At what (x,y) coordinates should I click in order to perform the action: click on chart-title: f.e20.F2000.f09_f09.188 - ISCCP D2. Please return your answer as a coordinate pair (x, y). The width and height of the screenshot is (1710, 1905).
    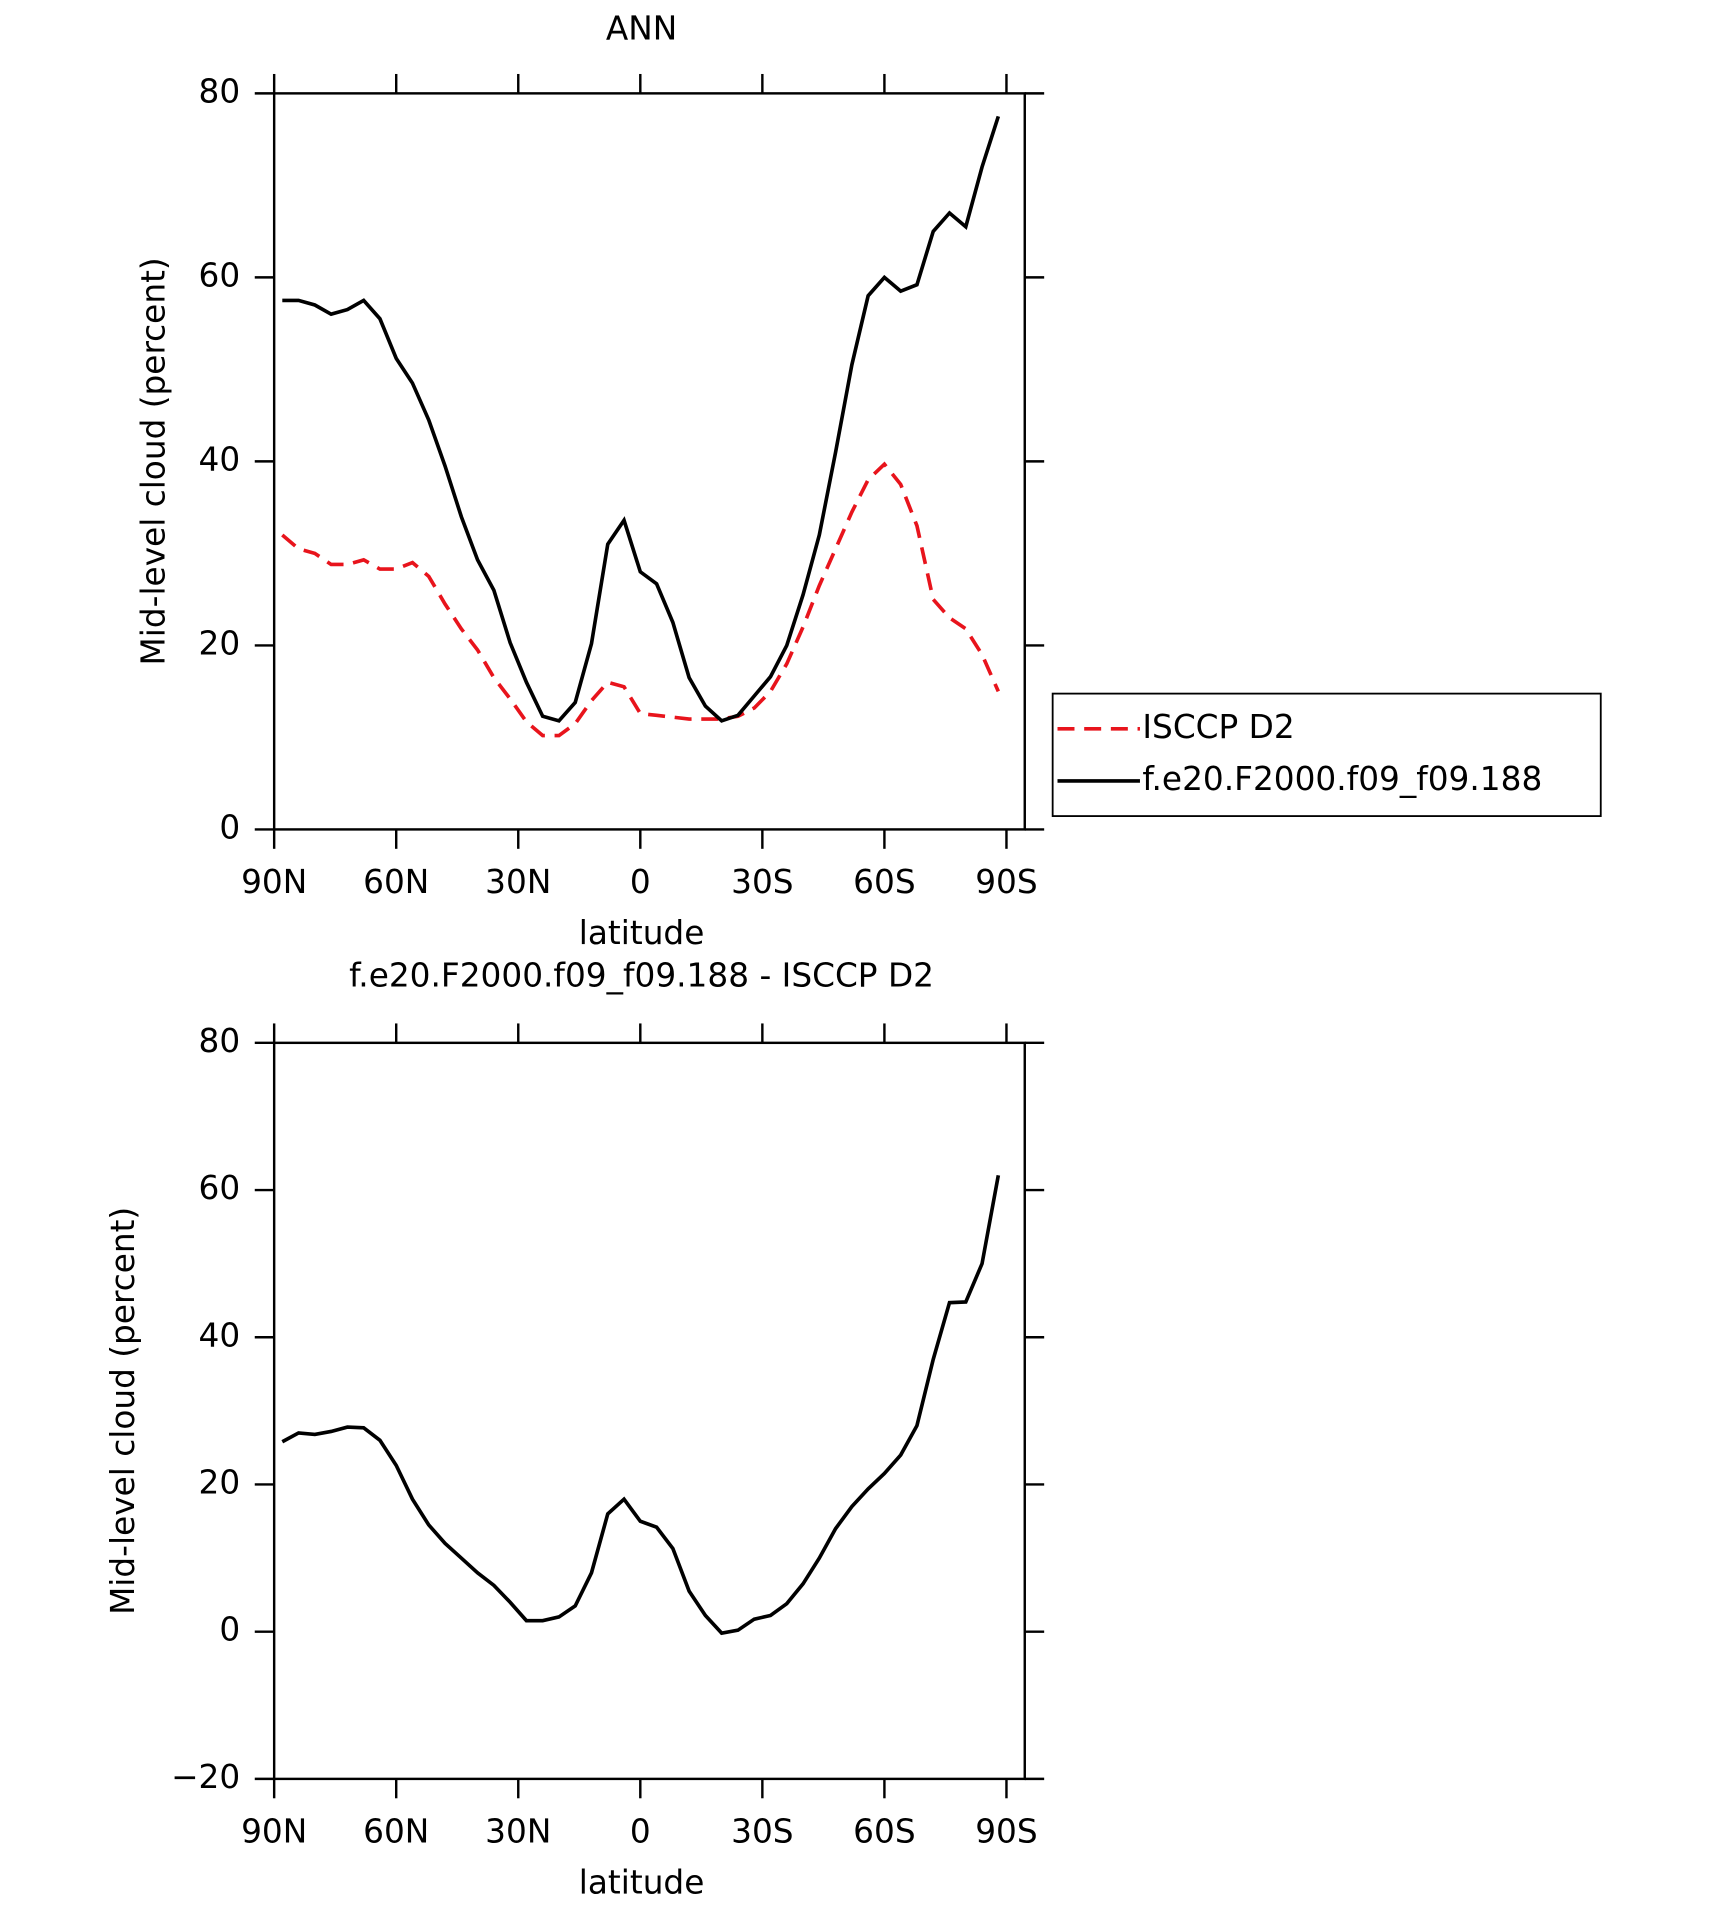
    Looking at the image, I should click on (641, 975).